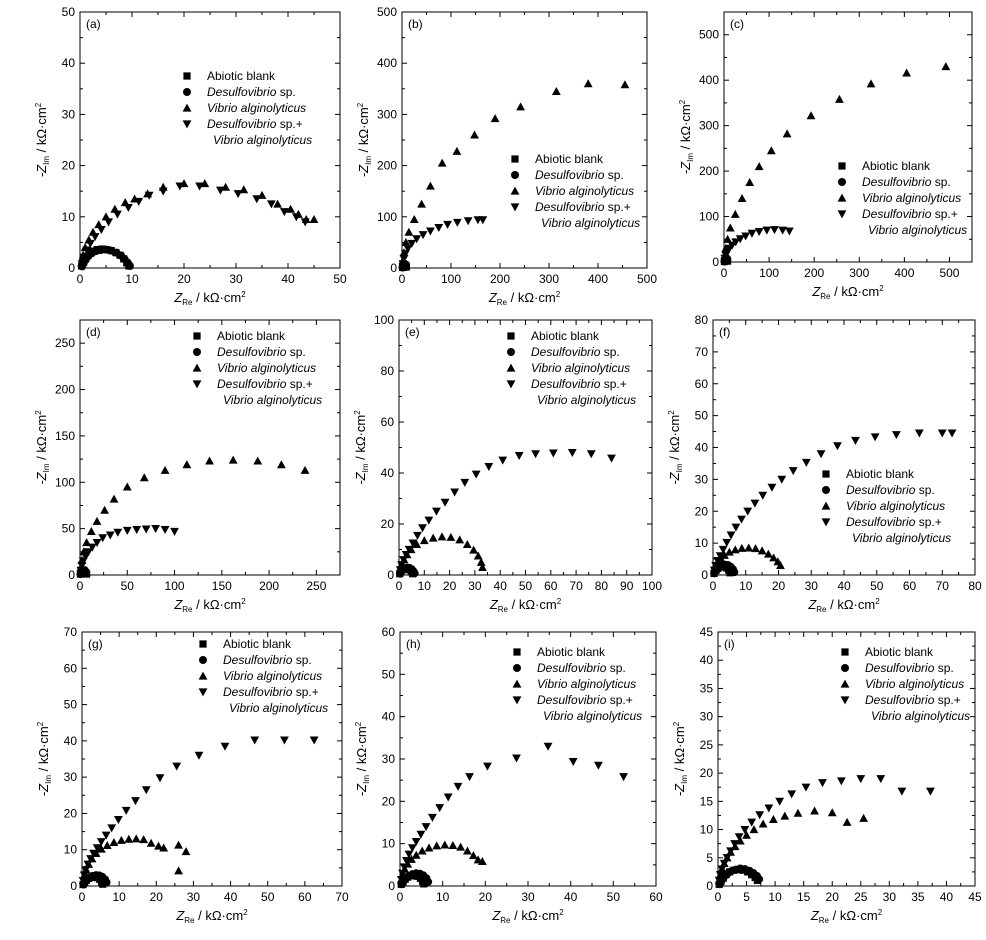 The image size is (986, 940). Describe the element at coordinates (514, 171) in the screenshot. I see `series-triangle-up` at that location.